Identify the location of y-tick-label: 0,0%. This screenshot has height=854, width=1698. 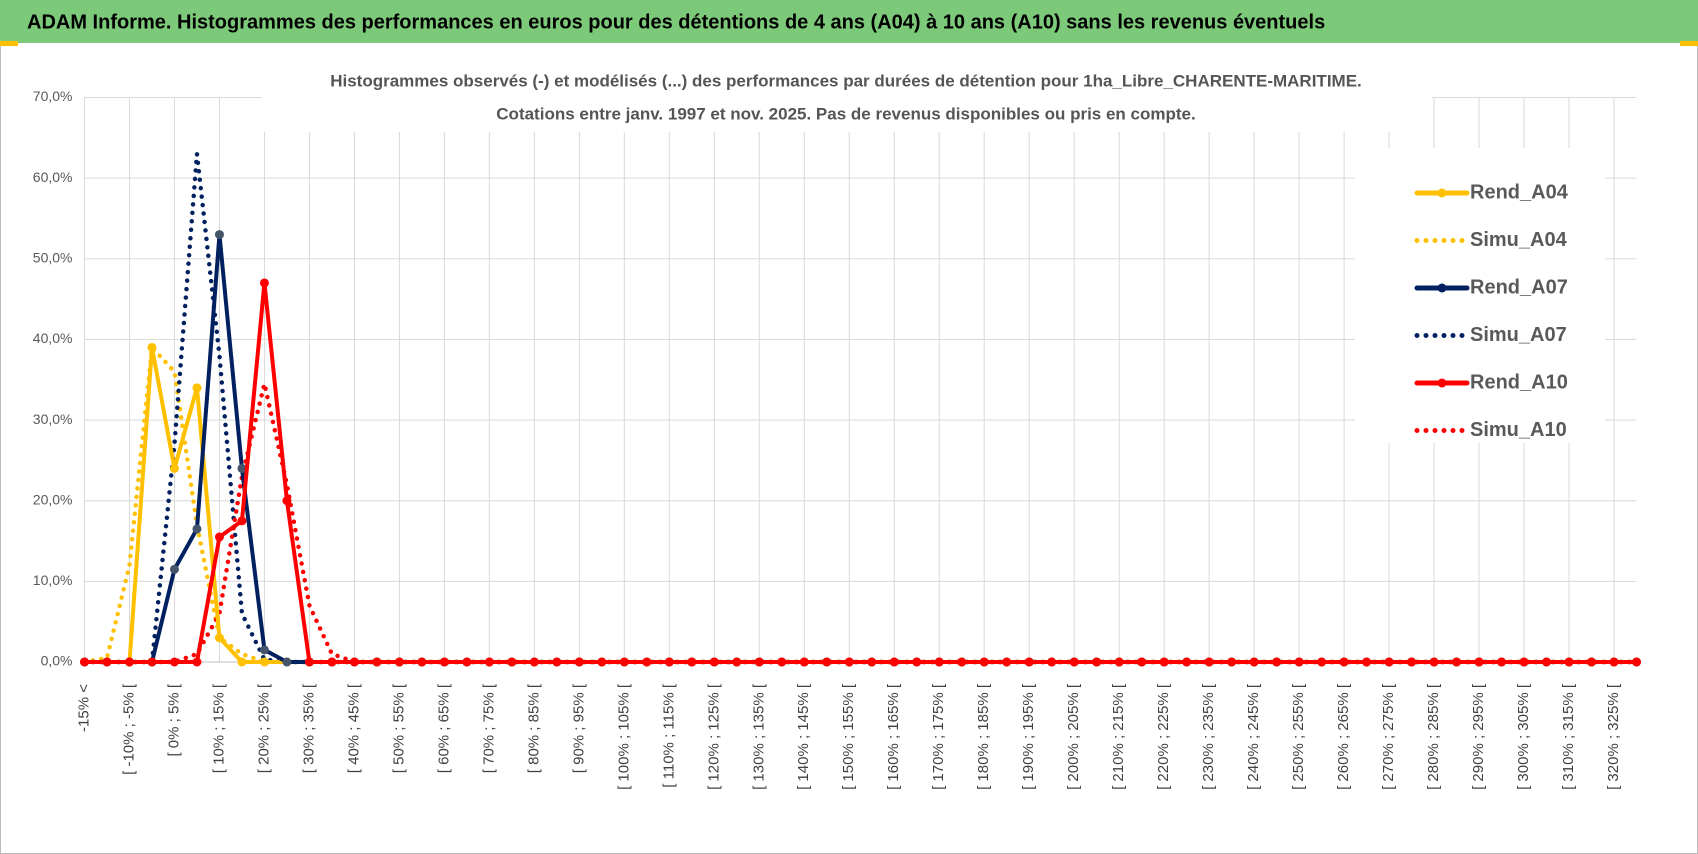
(57, 661).